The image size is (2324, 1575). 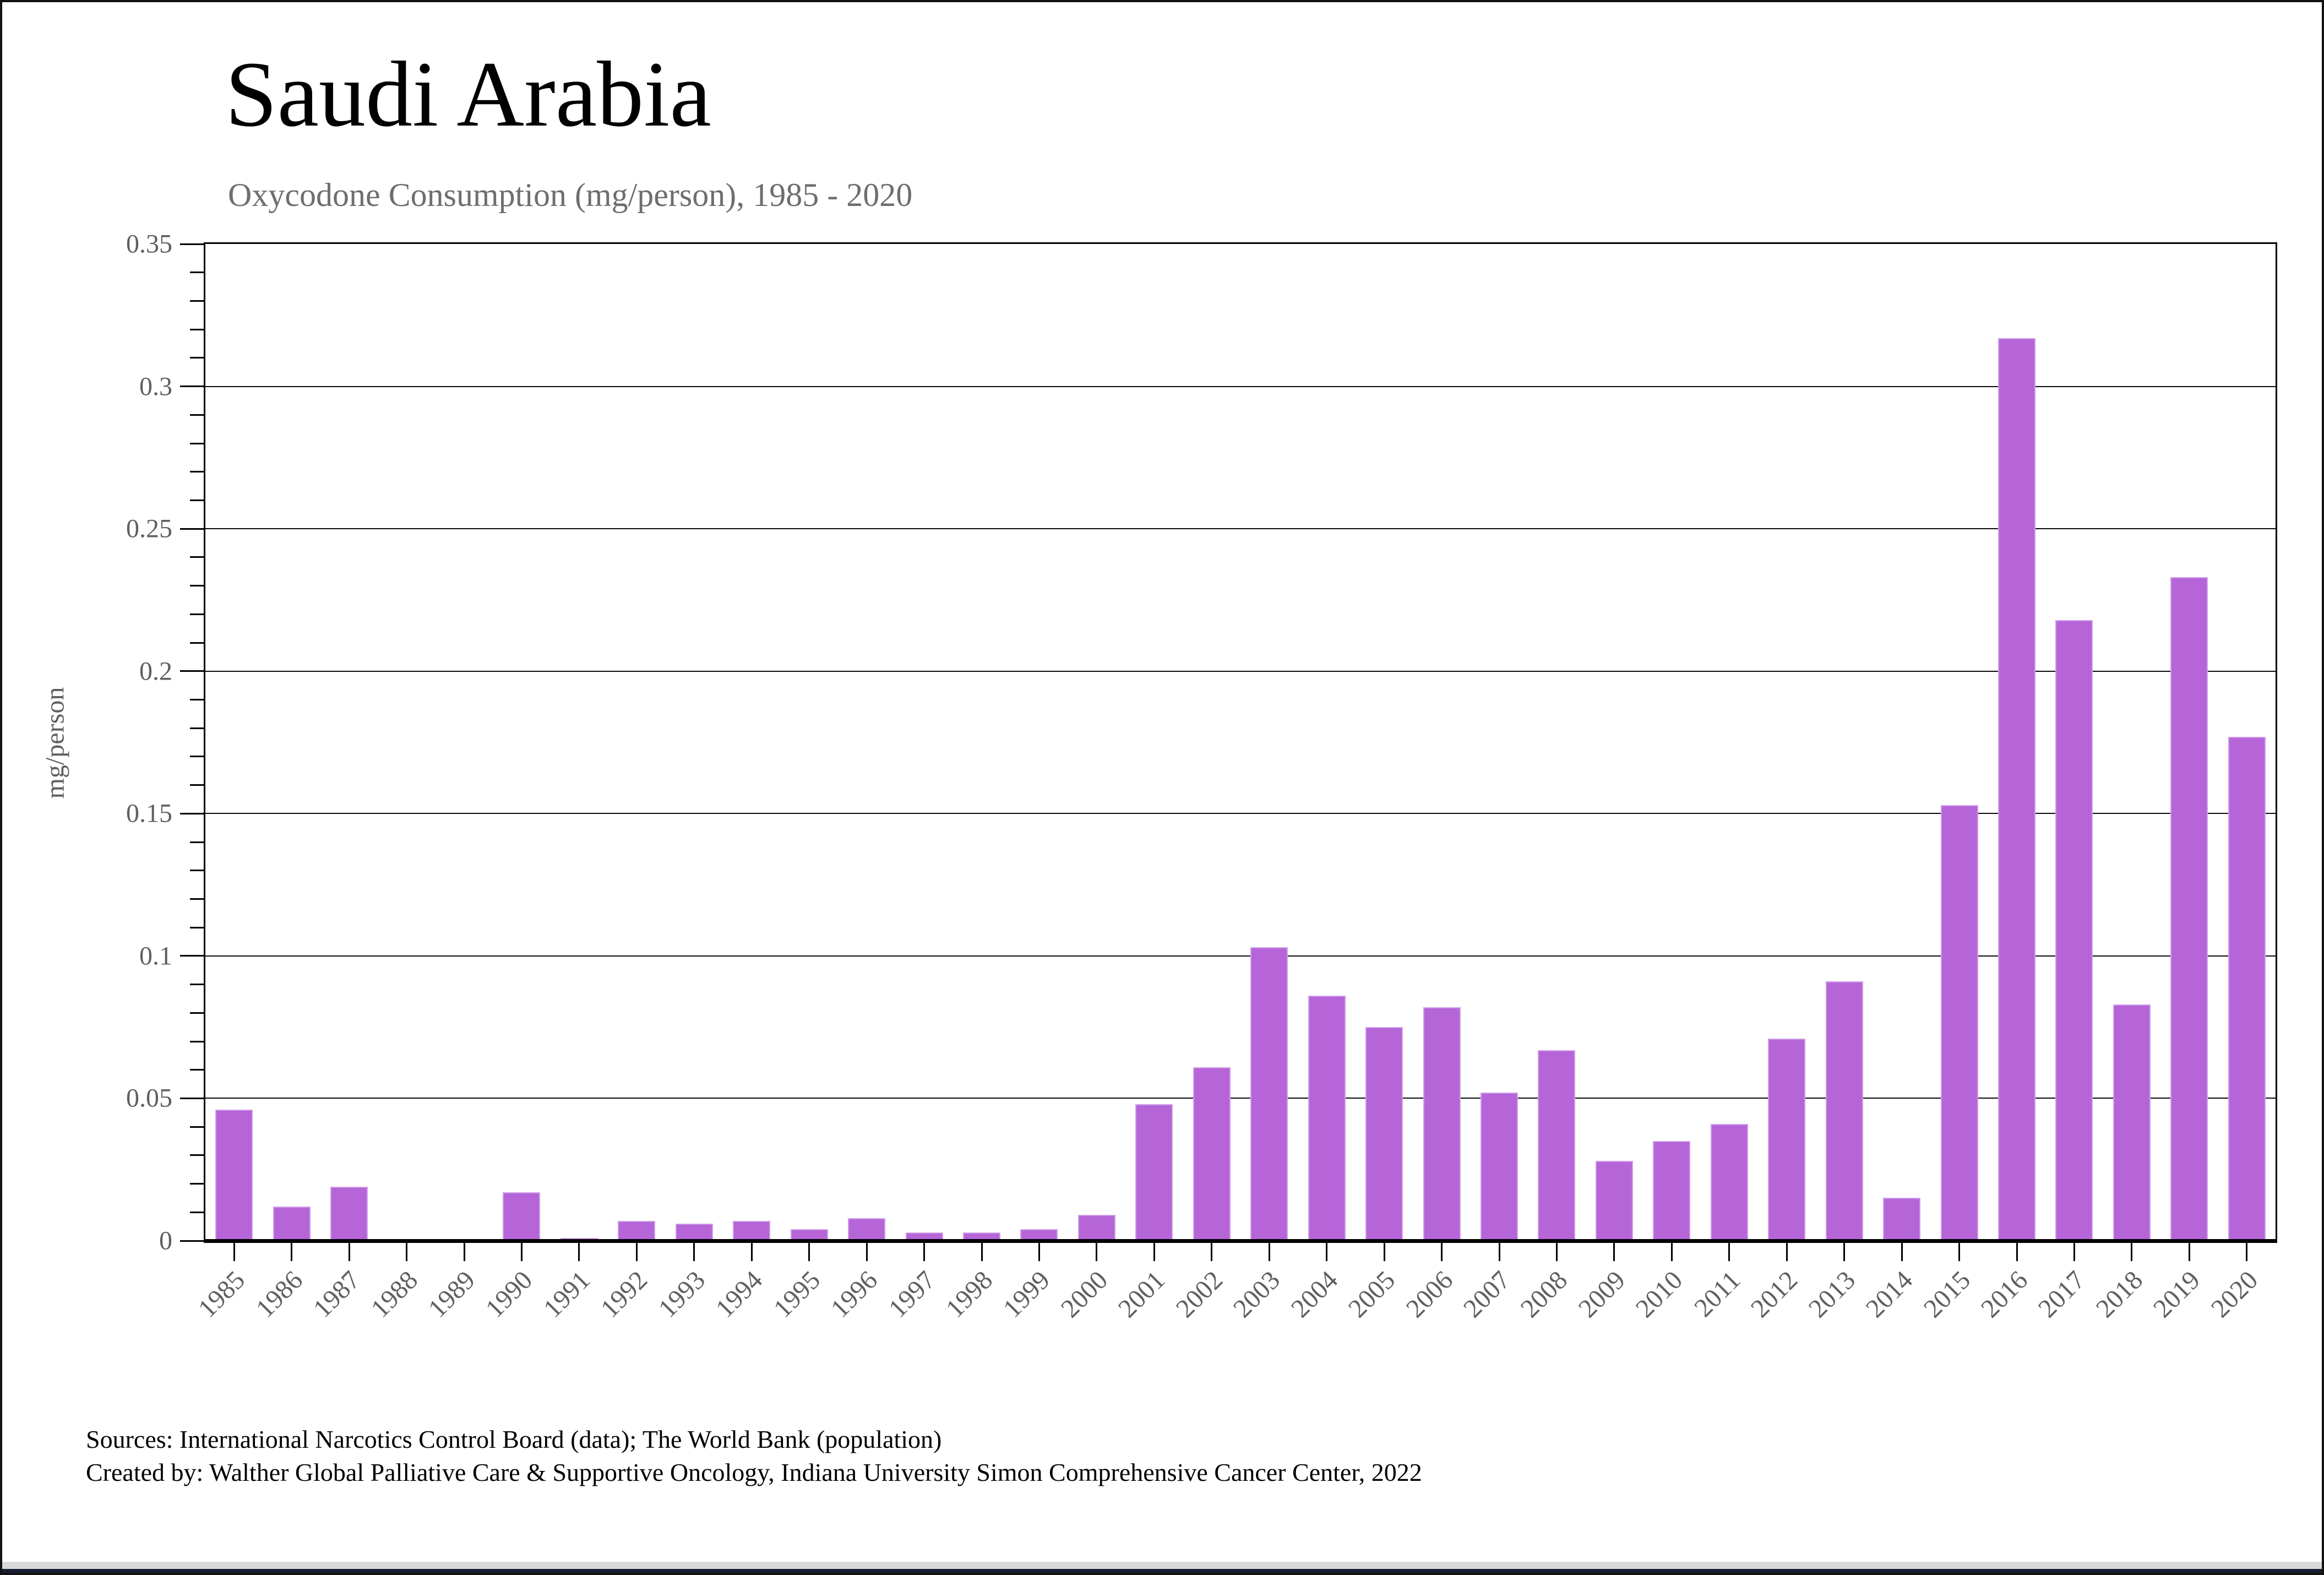 I want to click on y-tick-label: 0.1, so click(x=155, y=956).